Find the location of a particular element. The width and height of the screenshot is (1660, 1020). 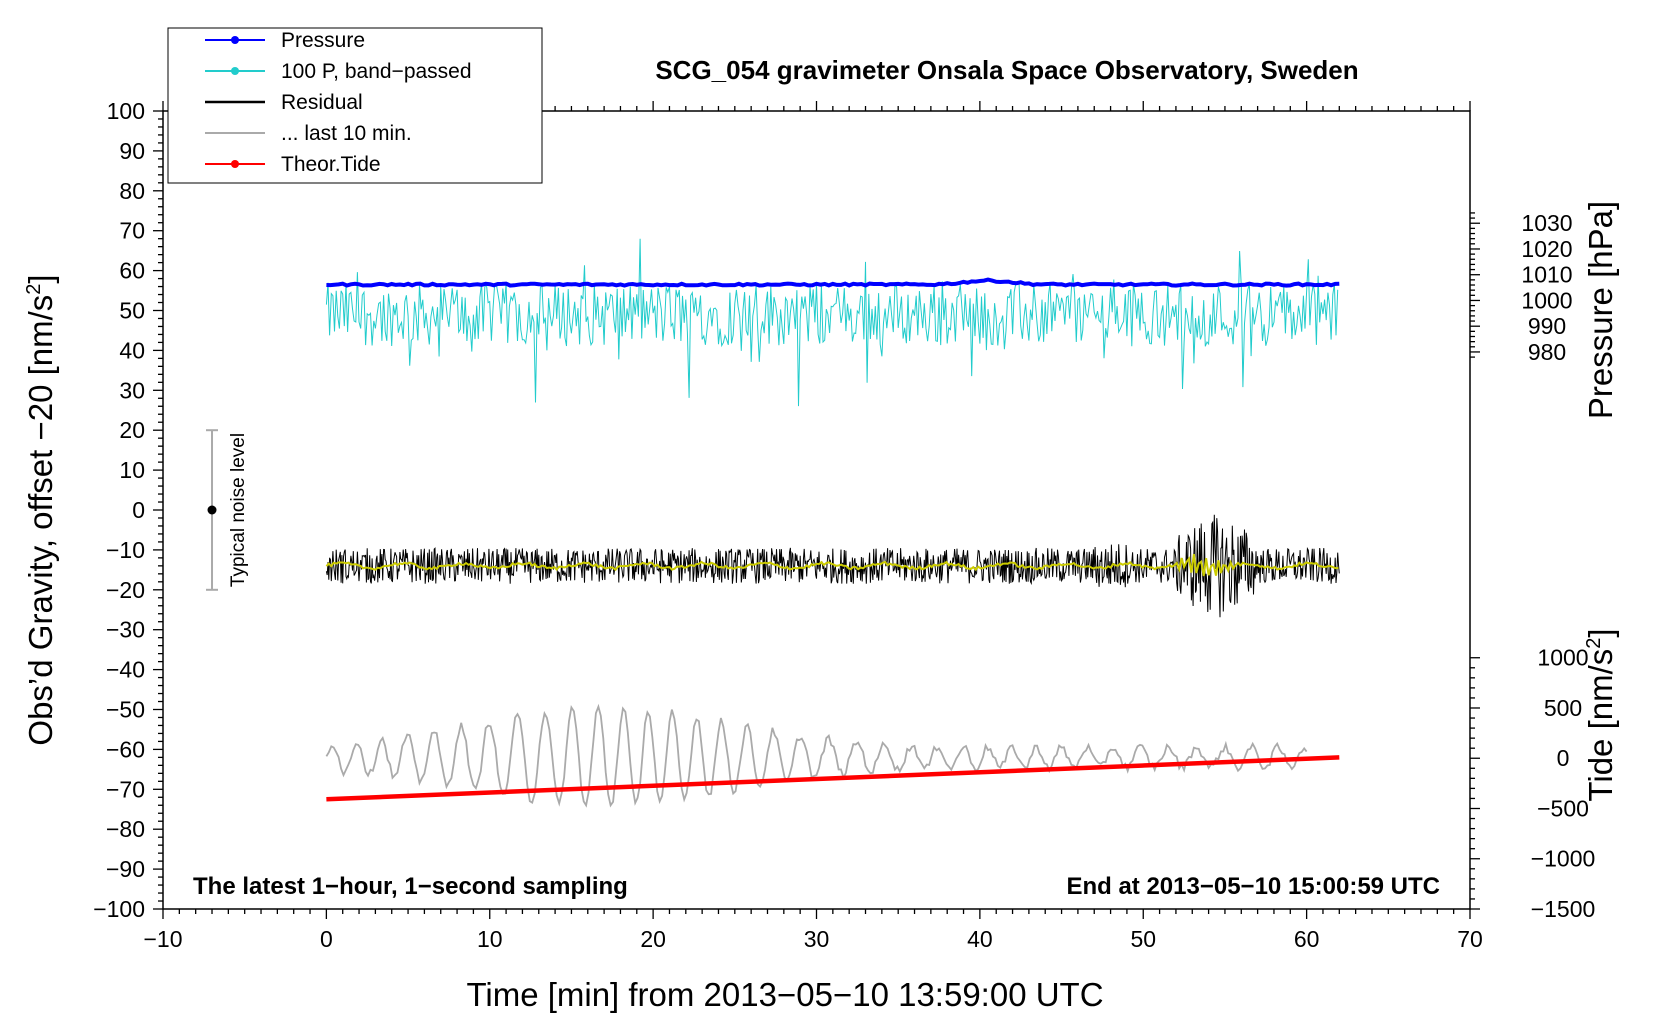

series-last-10-min is located at coordinates (816, 755).